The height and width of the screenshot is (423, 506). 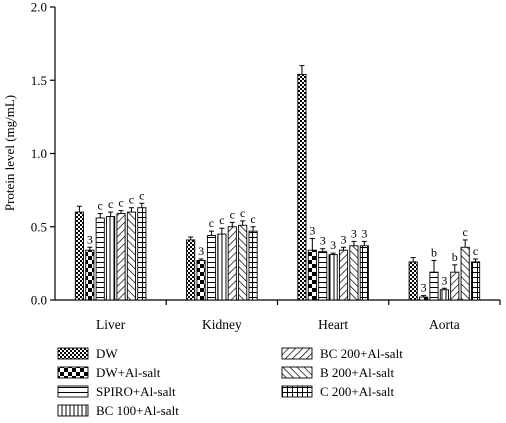 I want to click on x-tick-label: Aorta, so click(x=444, y=324).